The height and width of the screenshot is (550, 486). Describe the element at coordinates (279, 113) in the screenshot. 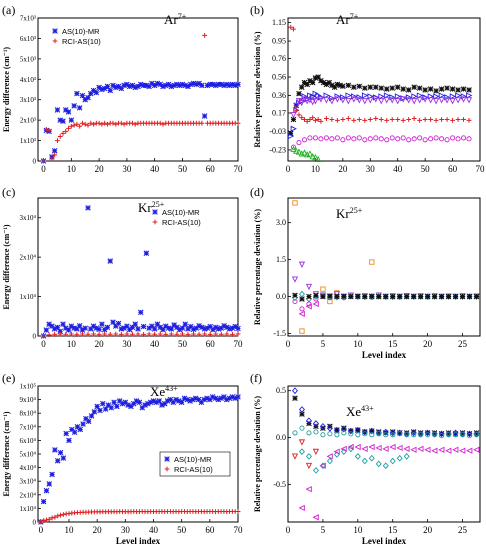

I see `y-tick-label-b: 0.17` at that location.